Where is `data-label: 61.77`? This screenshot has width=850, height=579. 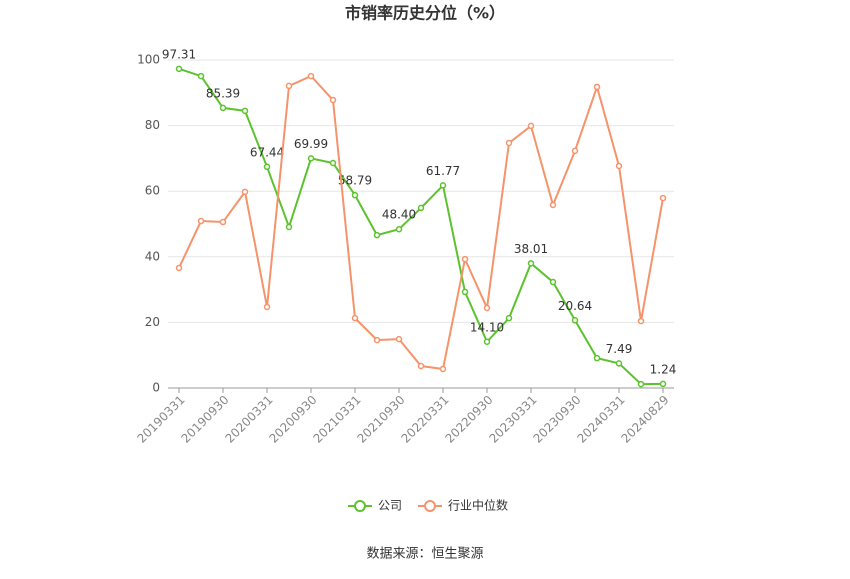 data-label: 61.77 is located at coordinates (443, 171).